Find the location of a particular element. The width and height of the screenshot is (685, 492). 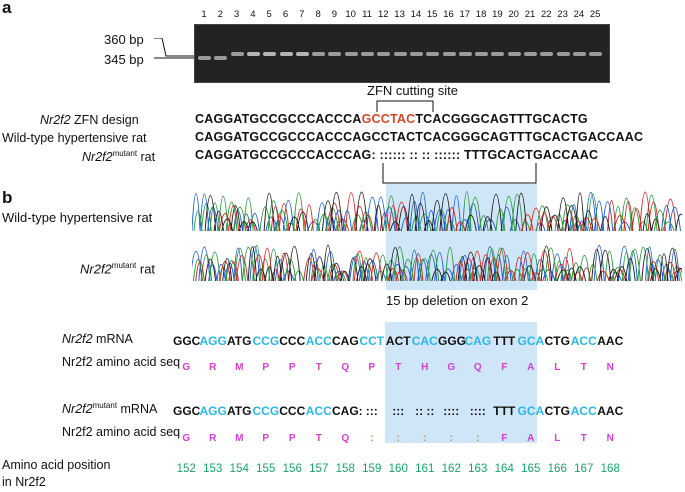

lane-number: 21 is located at coordinates (530, 14).